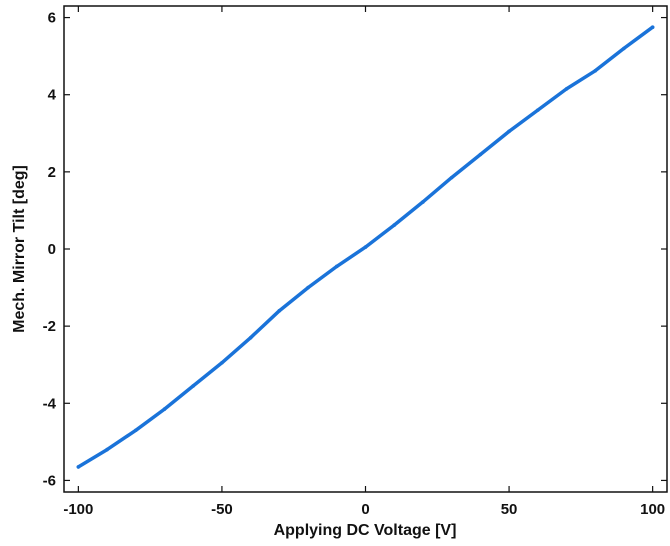  I want to click on y-tick-label: 6, so click(52, 18).